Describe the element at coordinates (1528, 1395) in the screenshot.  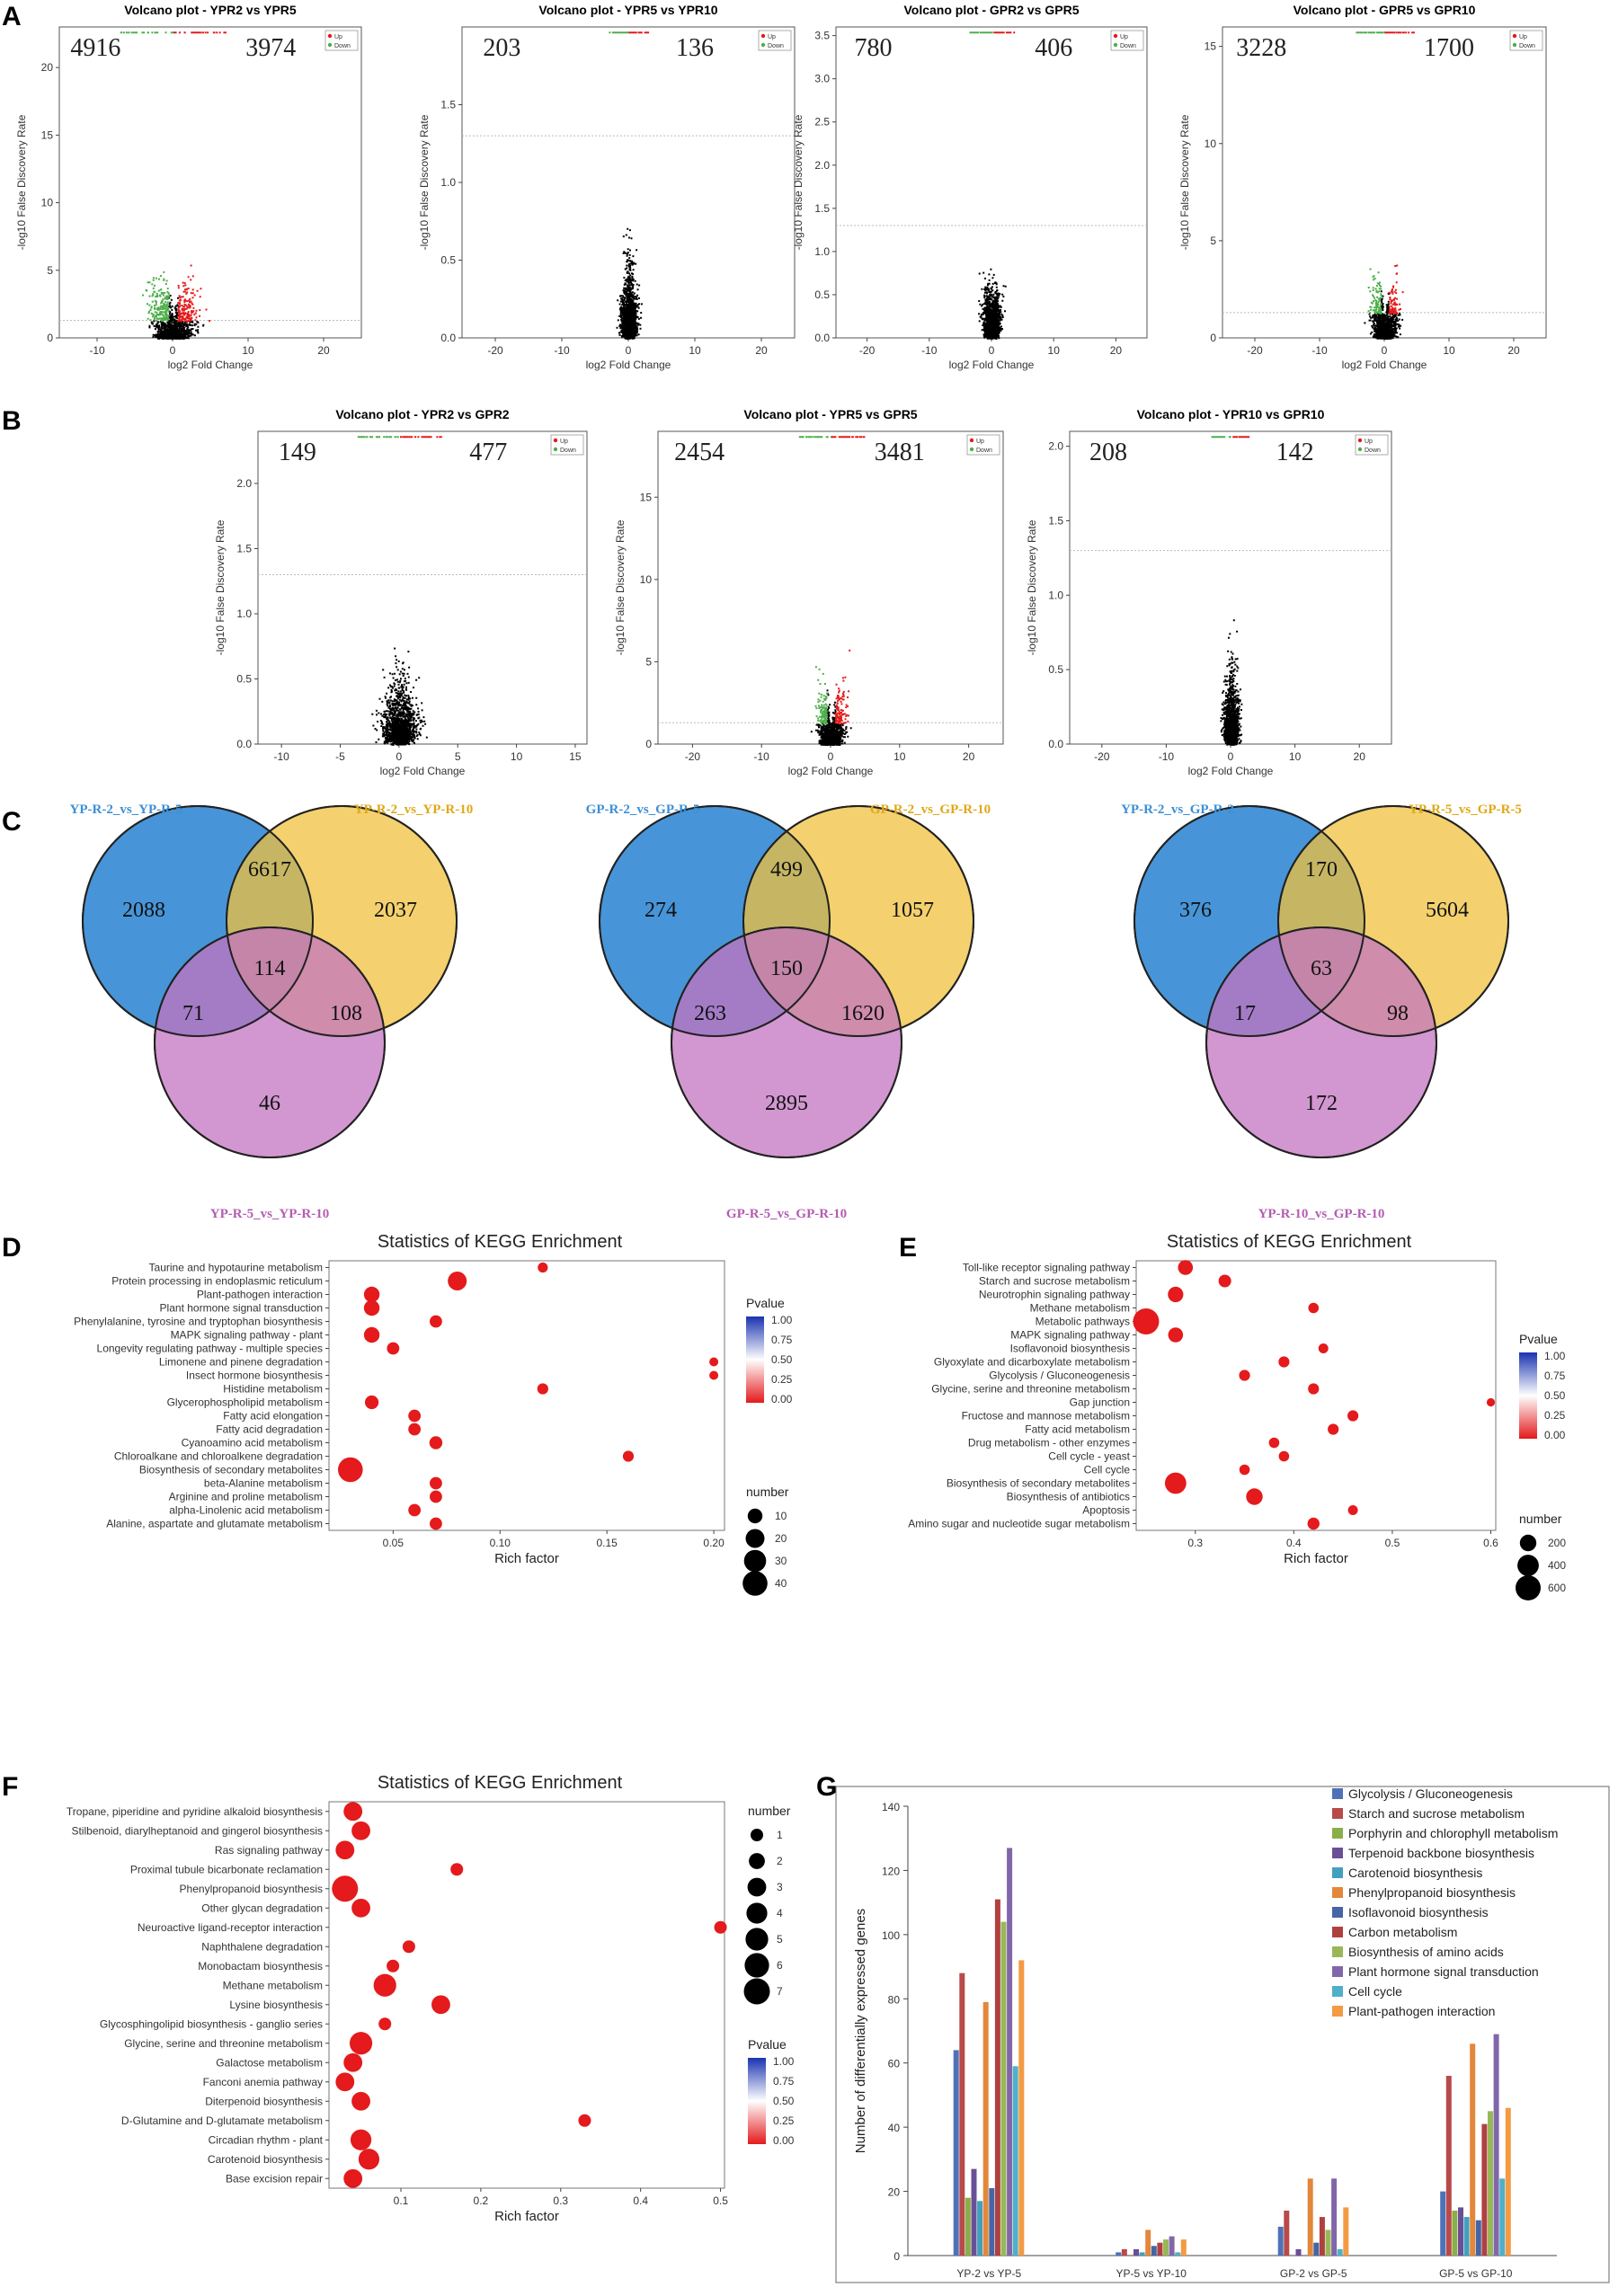
I see `pvalue-colorbar` at that location.